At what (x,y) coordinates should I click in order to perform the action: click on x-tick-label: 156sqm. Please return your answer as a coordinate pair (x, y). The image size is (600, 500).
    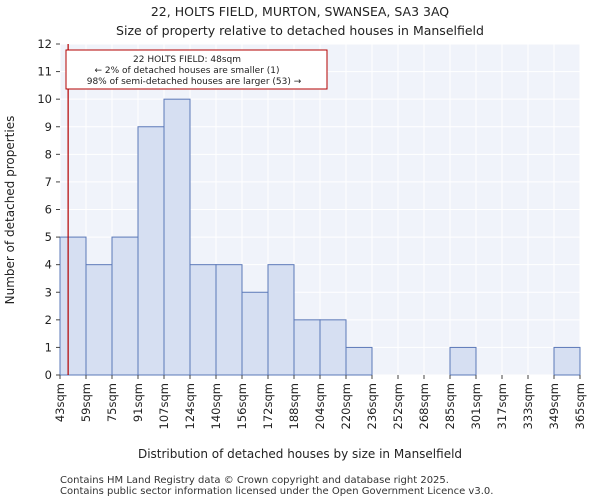
    Looking at the image, I should click on (242, 406).